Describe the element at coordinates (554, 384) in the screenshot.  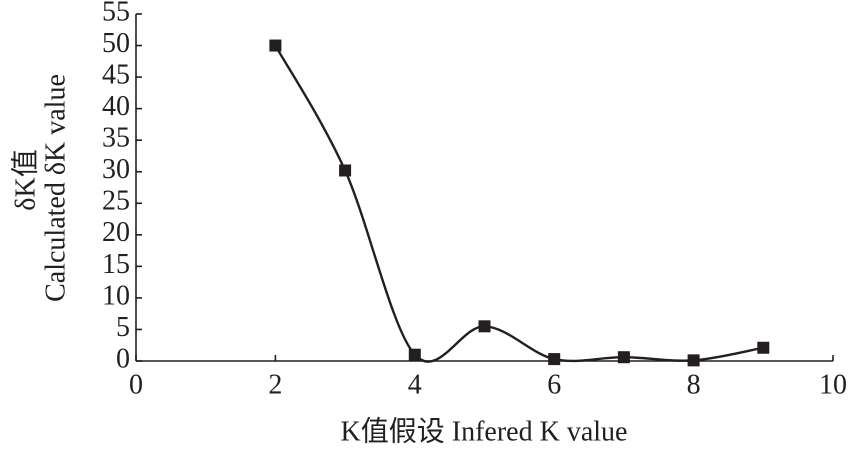
I see `x-tick-label: 6` at that location.